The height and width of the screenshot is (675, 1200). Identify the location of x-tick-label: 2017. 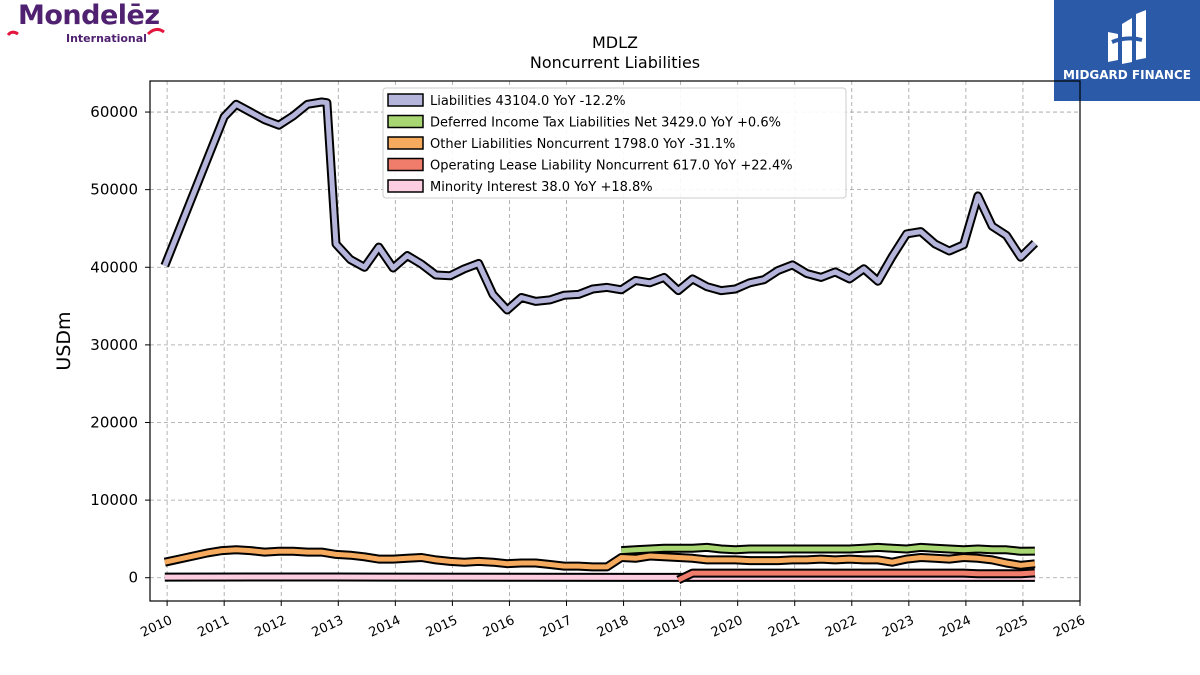
(556, 627).